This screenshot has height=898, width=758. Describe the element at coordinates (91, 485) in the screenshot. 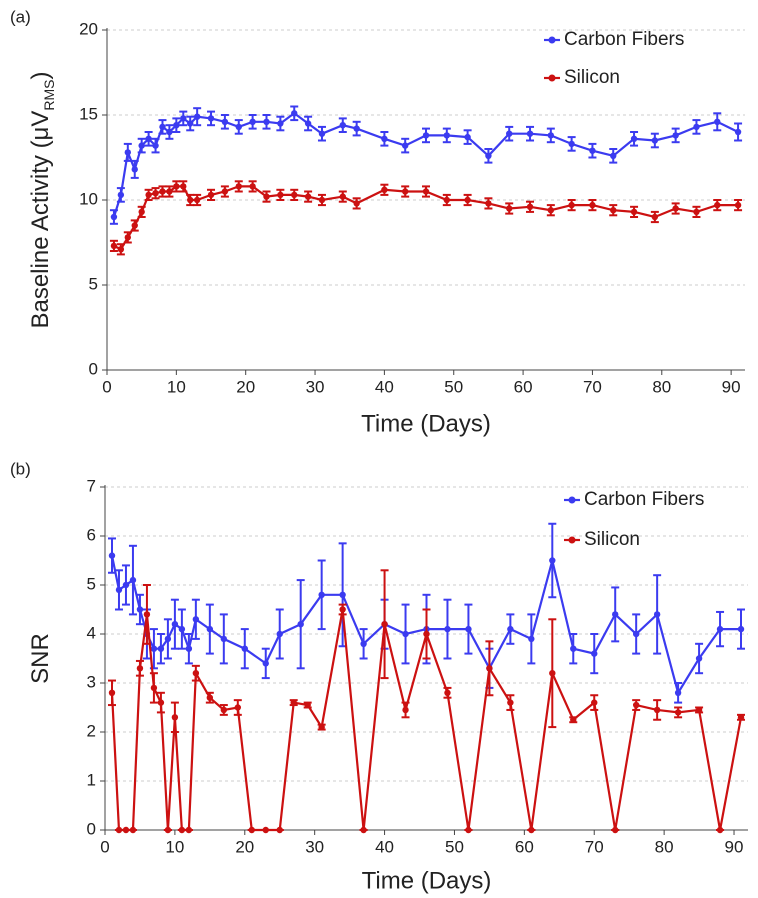

I see `y-tick-label: 7` at that location.